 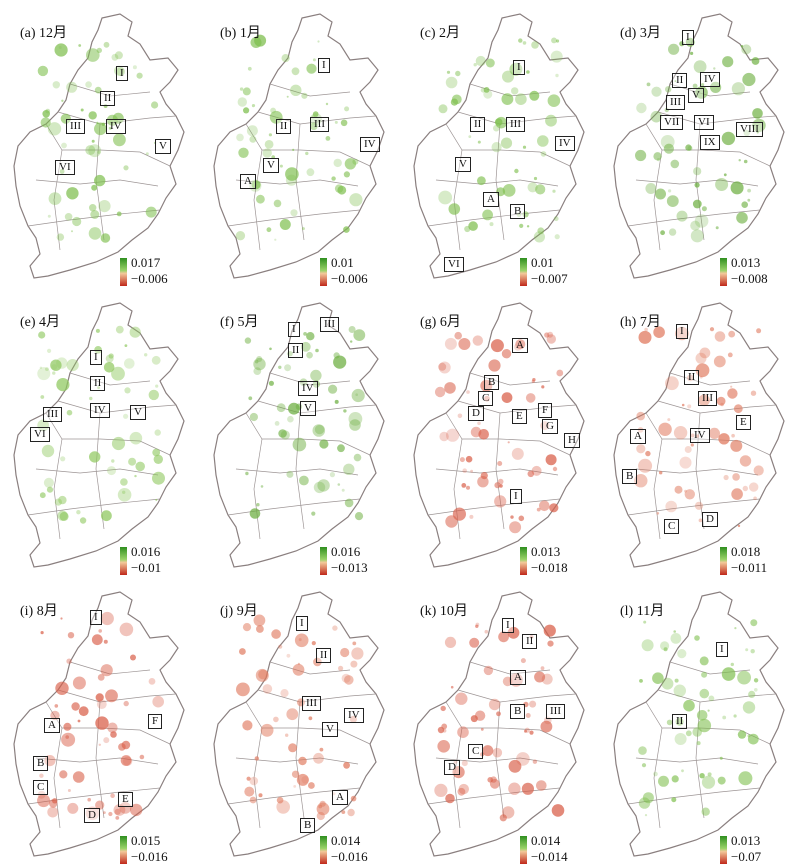 I want to click on legend-colorbar, so click(x=523, y=850).